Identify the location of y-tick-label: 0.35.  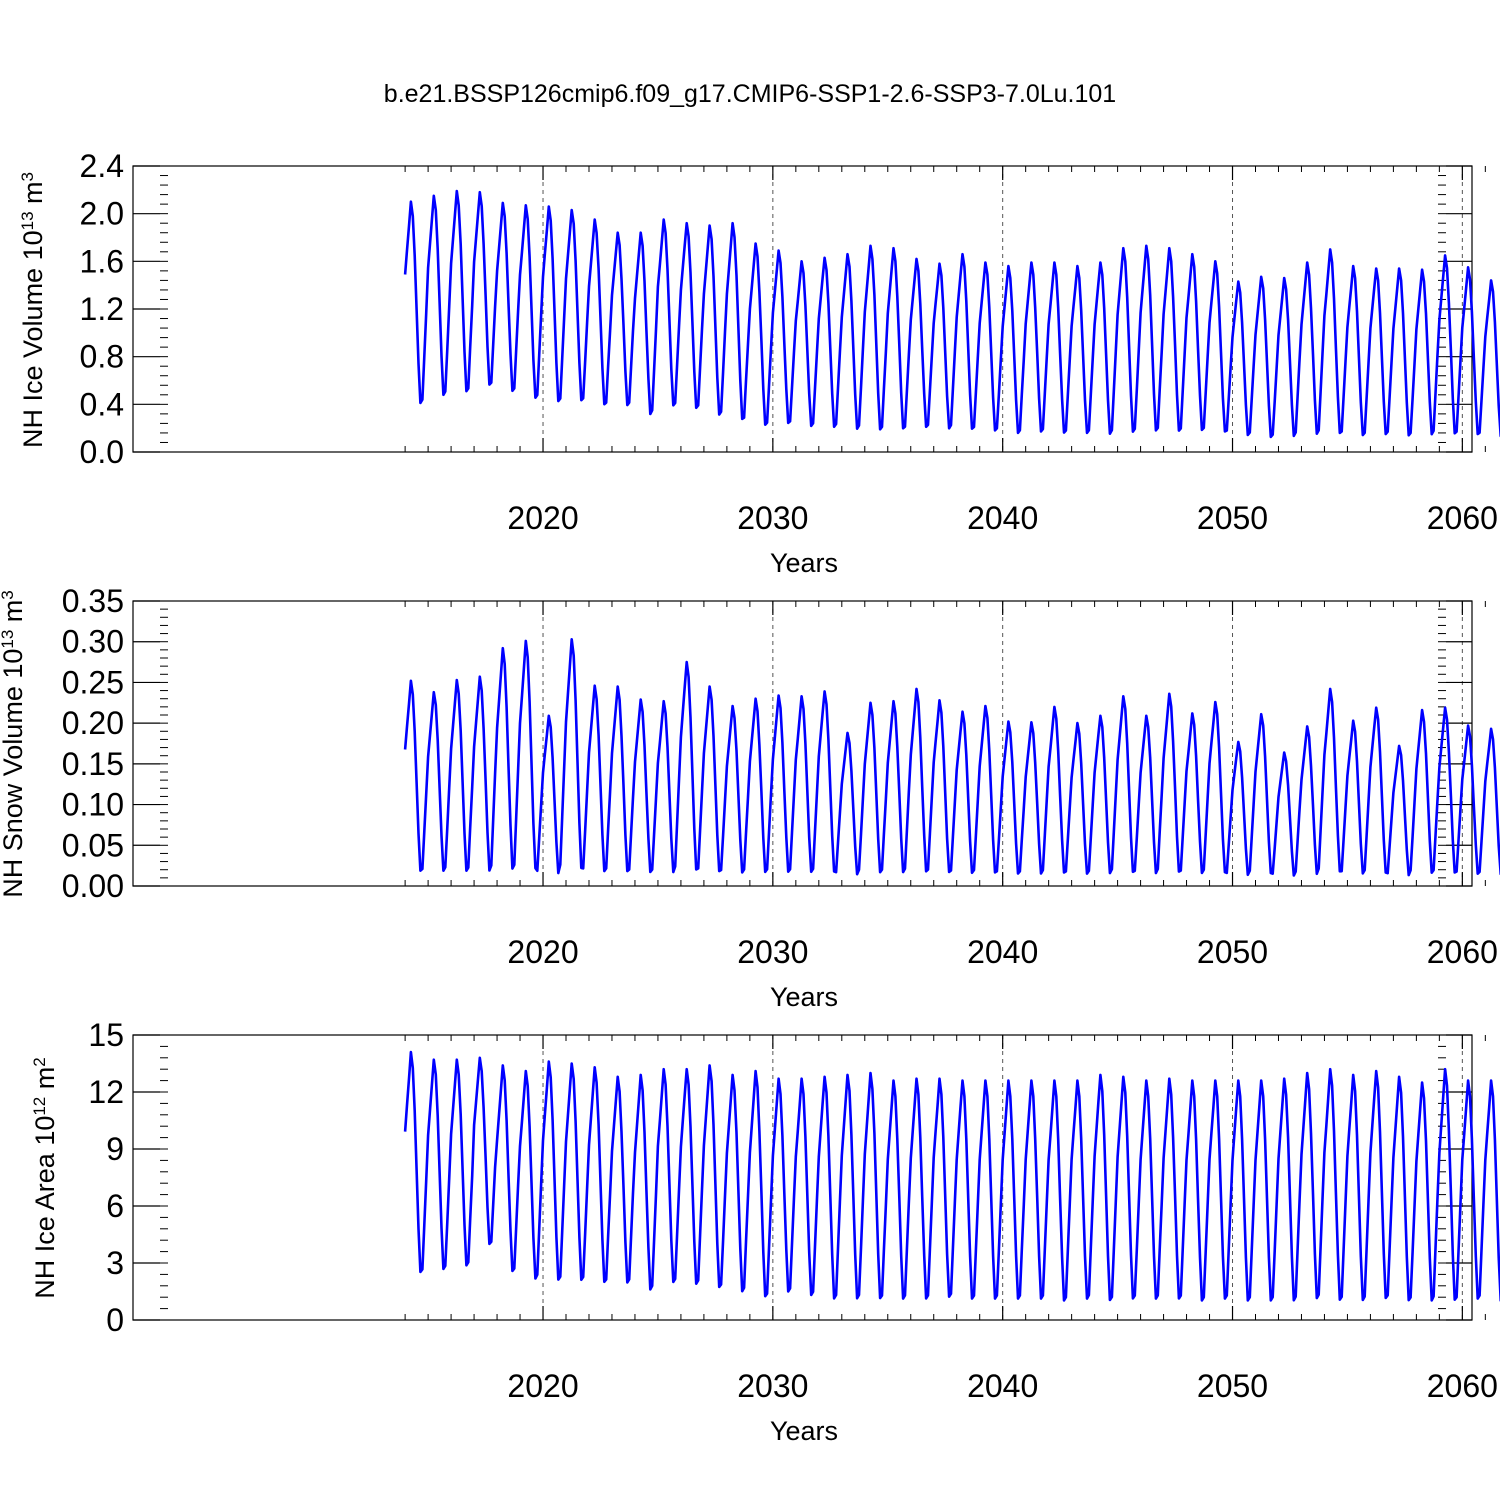
(93, 601).